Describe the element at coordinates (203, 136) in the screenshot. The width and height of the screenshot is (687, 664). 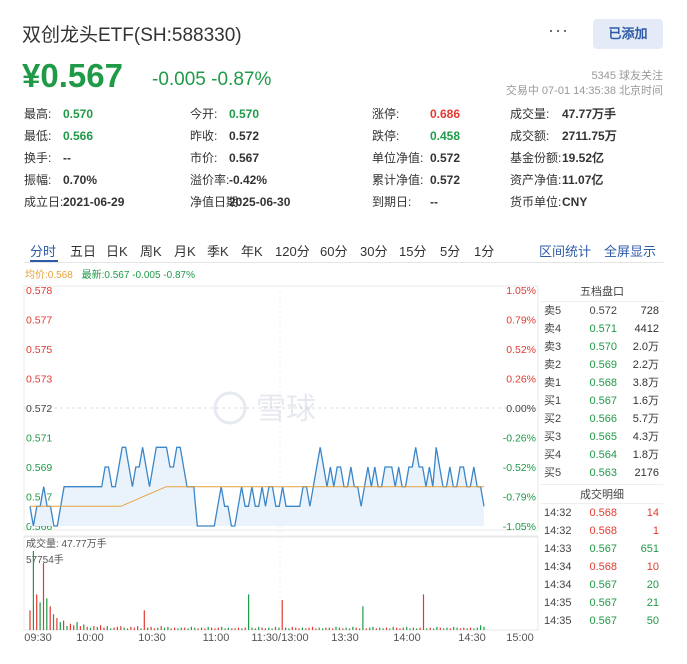
I see `quote-label: 昨收:` at that location.